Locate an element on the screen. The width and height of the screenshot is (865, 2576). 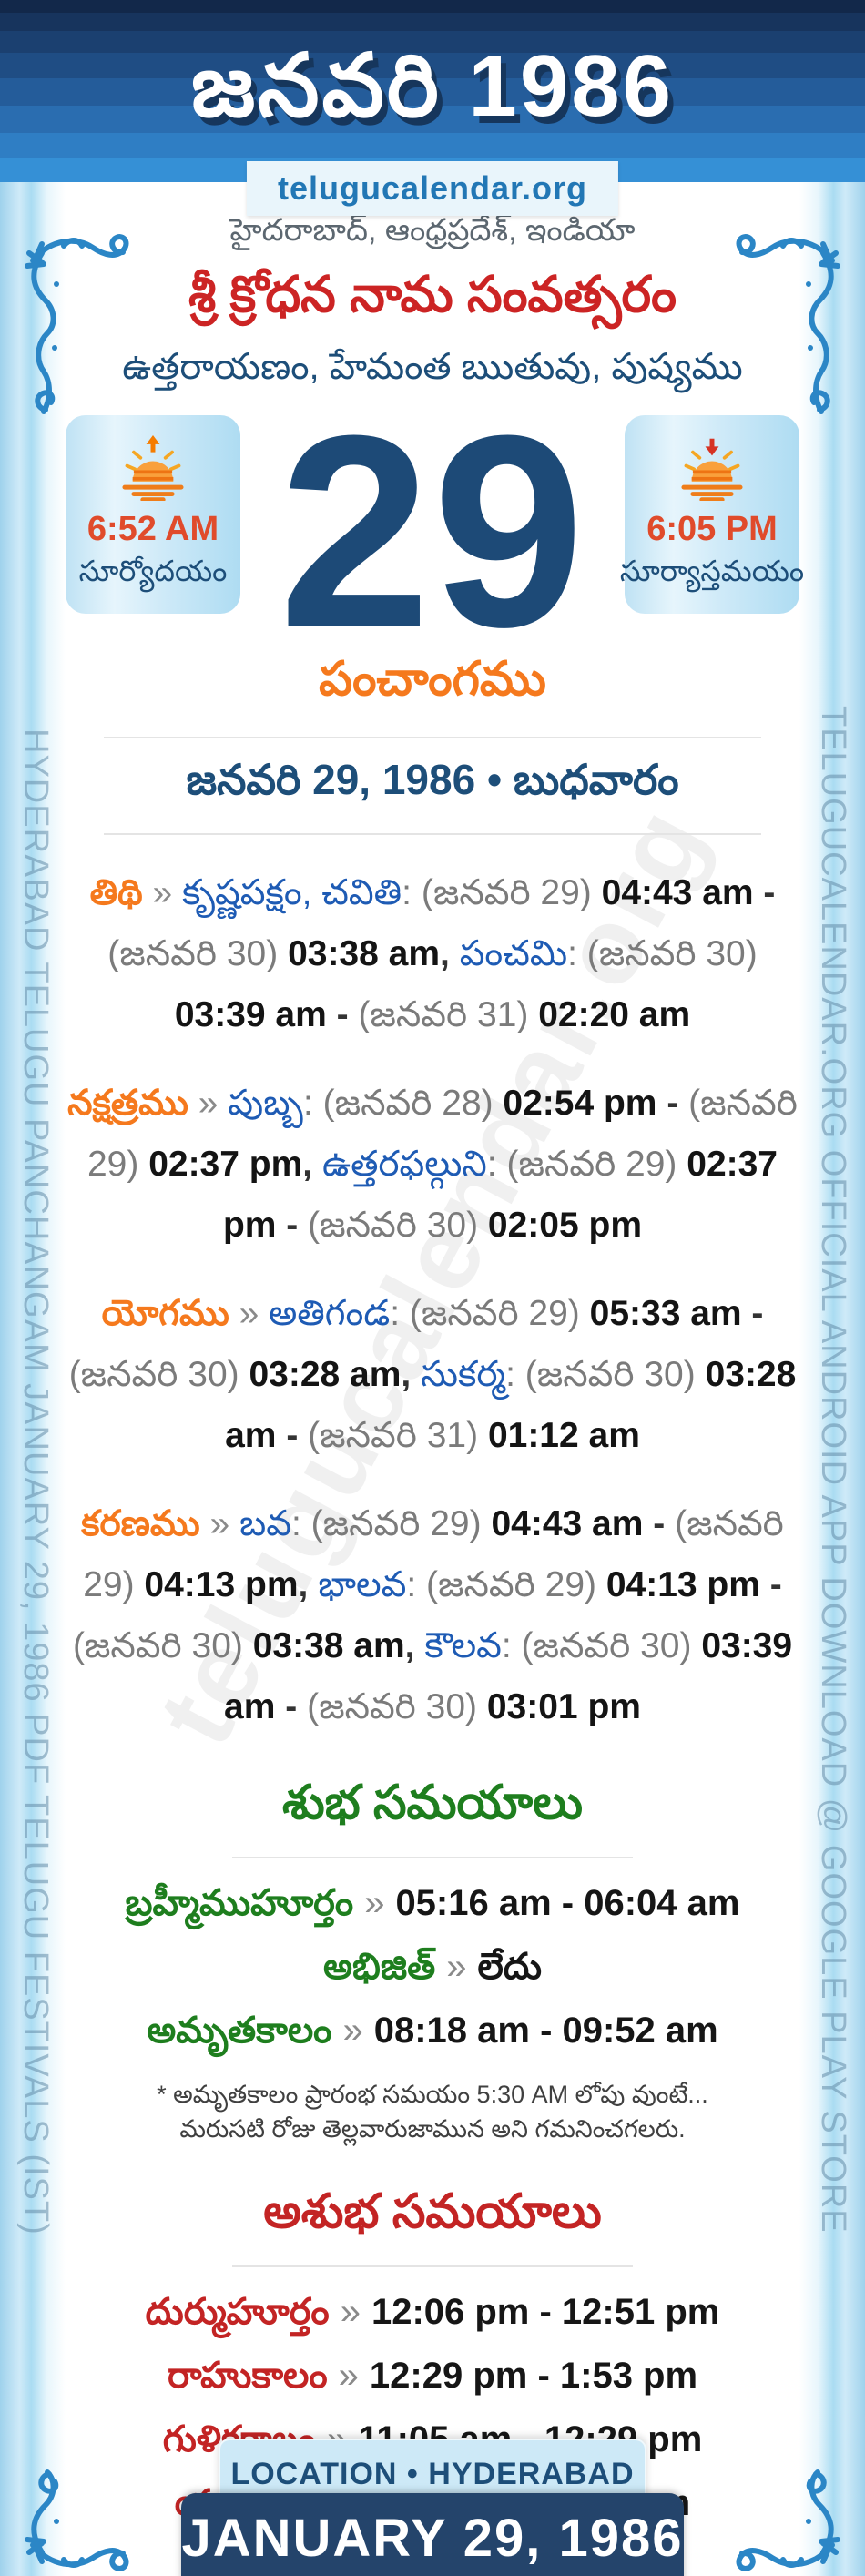
left-side-strip is located at coordinates (33, 1379).